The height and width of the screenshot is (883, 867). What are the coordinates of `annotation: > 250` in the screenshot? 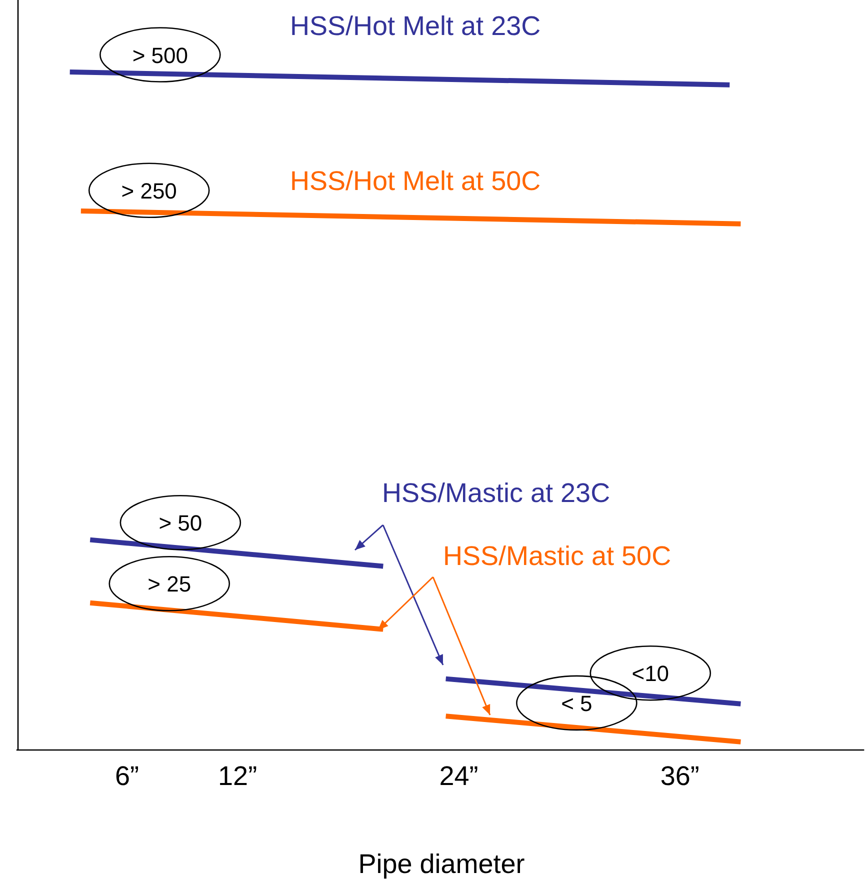 It's located at (149, 191).